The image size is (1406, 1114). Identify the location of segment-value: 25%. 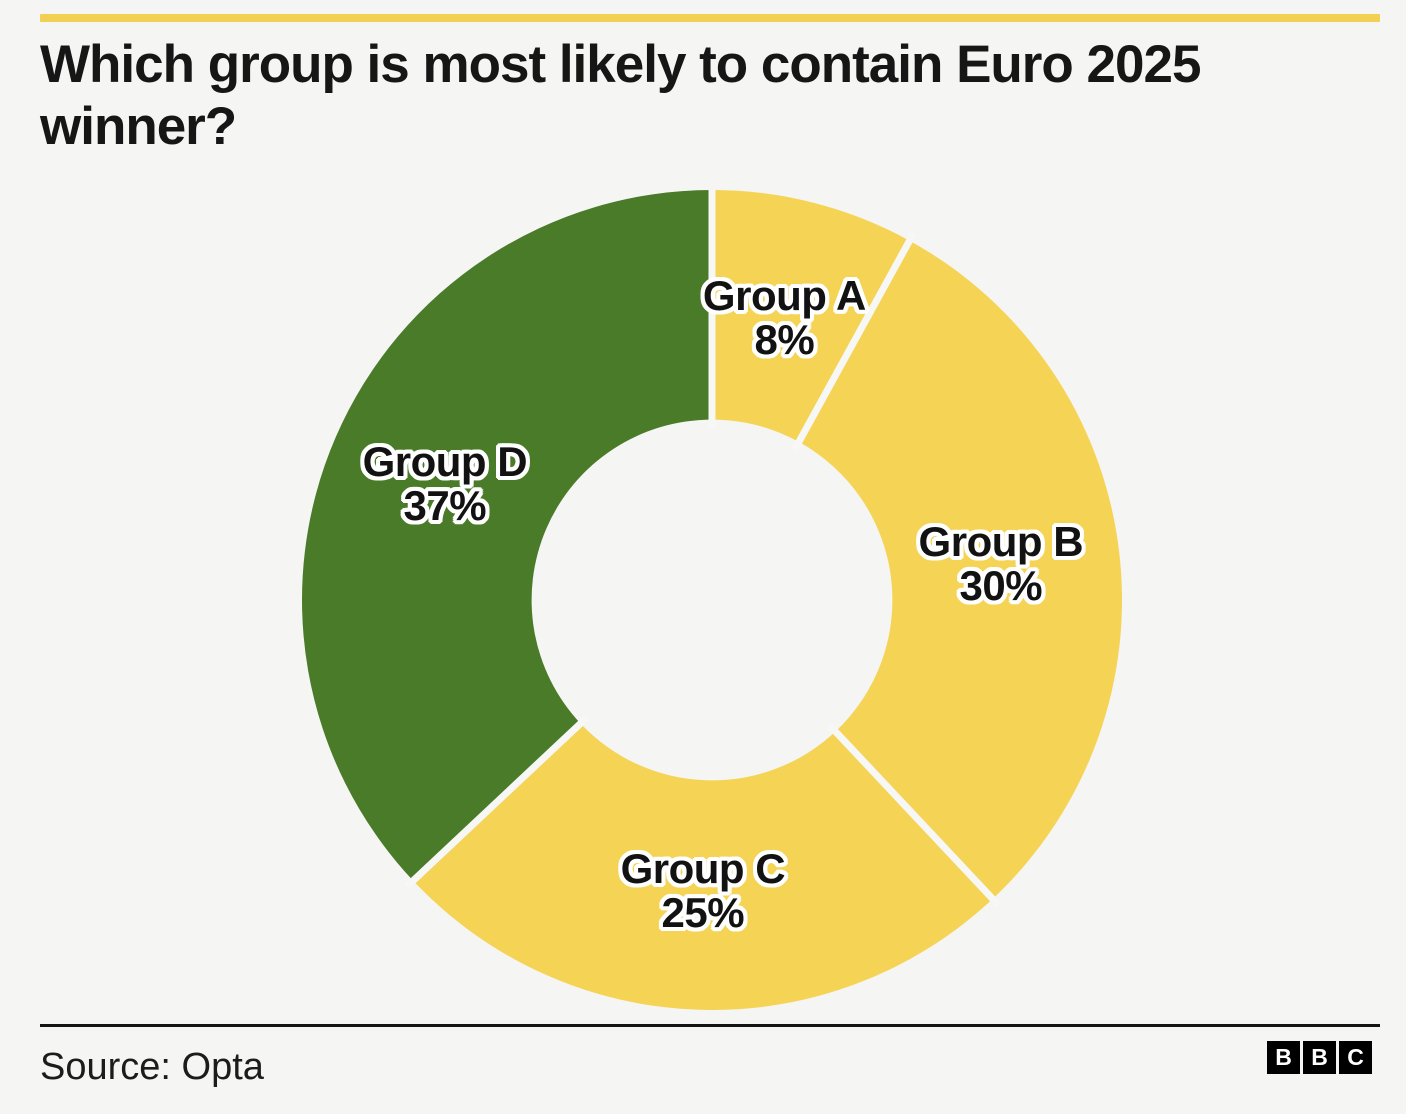
(703, 912).